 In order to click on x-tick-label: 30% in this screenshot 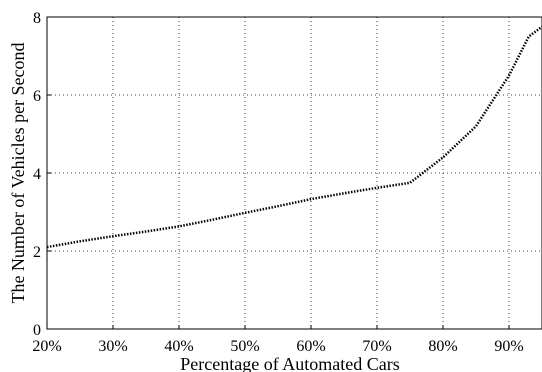, I will do `click(112, 346)`.